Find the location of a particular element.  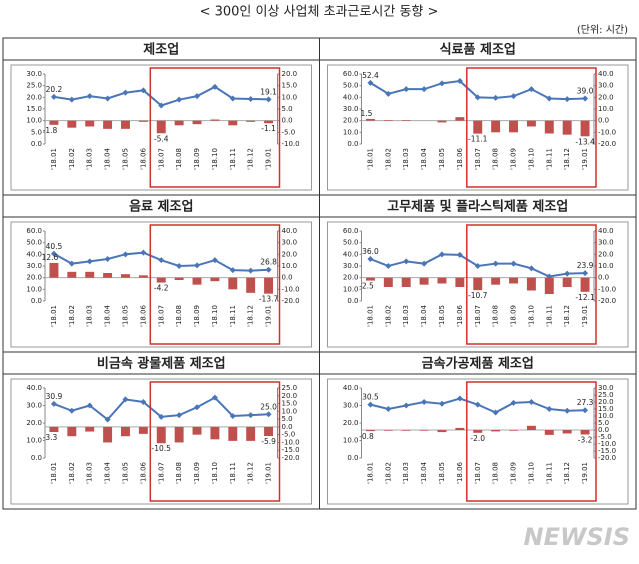

line-value-label: 25.0 is located at coordinates (268, 406).